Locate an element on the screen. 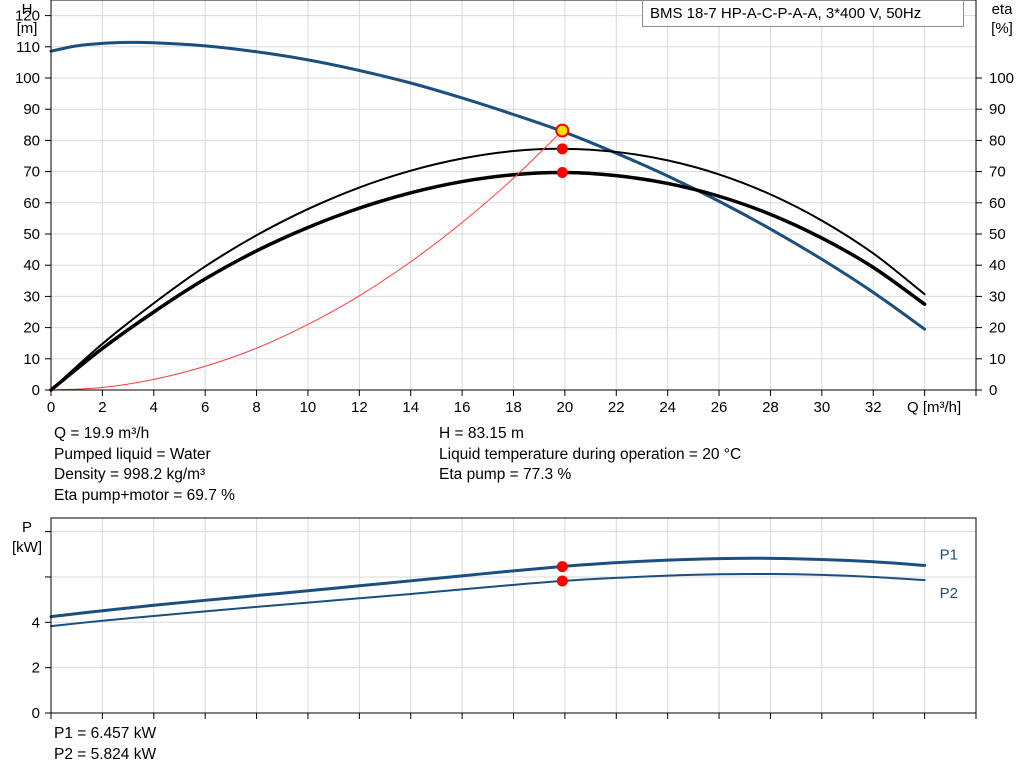 This screenshot has height=781, width=1024. x-tick-label: 12 is located at coordinates (359, 407).